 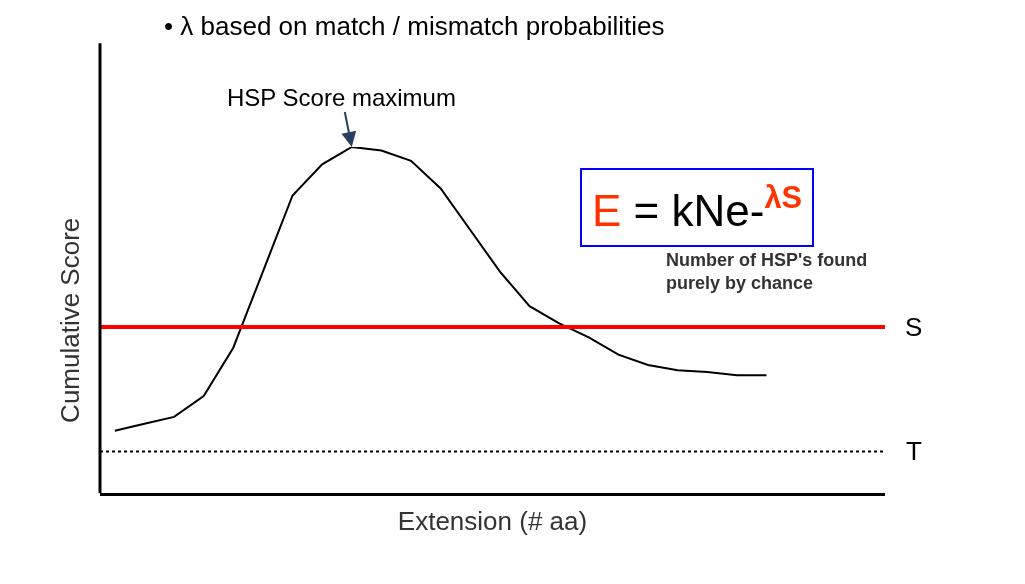 I want to click on y-axis-title: Cumulative Score, so click(x=69, y=320).